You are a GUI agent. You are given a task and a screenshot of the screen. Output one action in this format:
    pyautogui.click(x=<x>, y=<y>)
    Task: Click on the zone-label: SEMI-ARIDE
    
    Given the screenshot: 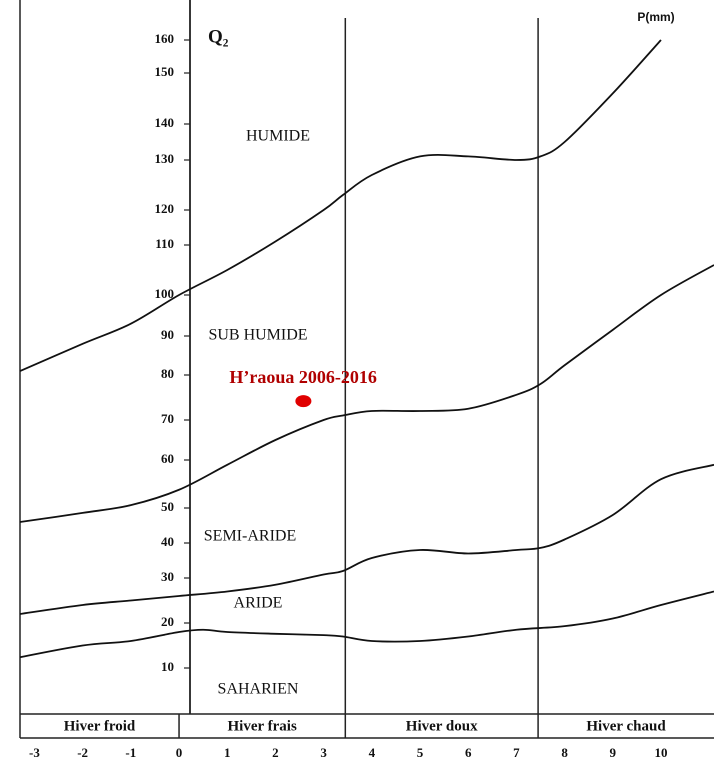 What is the action you would take?
    pyautogui.click(x=250, y=536)
    